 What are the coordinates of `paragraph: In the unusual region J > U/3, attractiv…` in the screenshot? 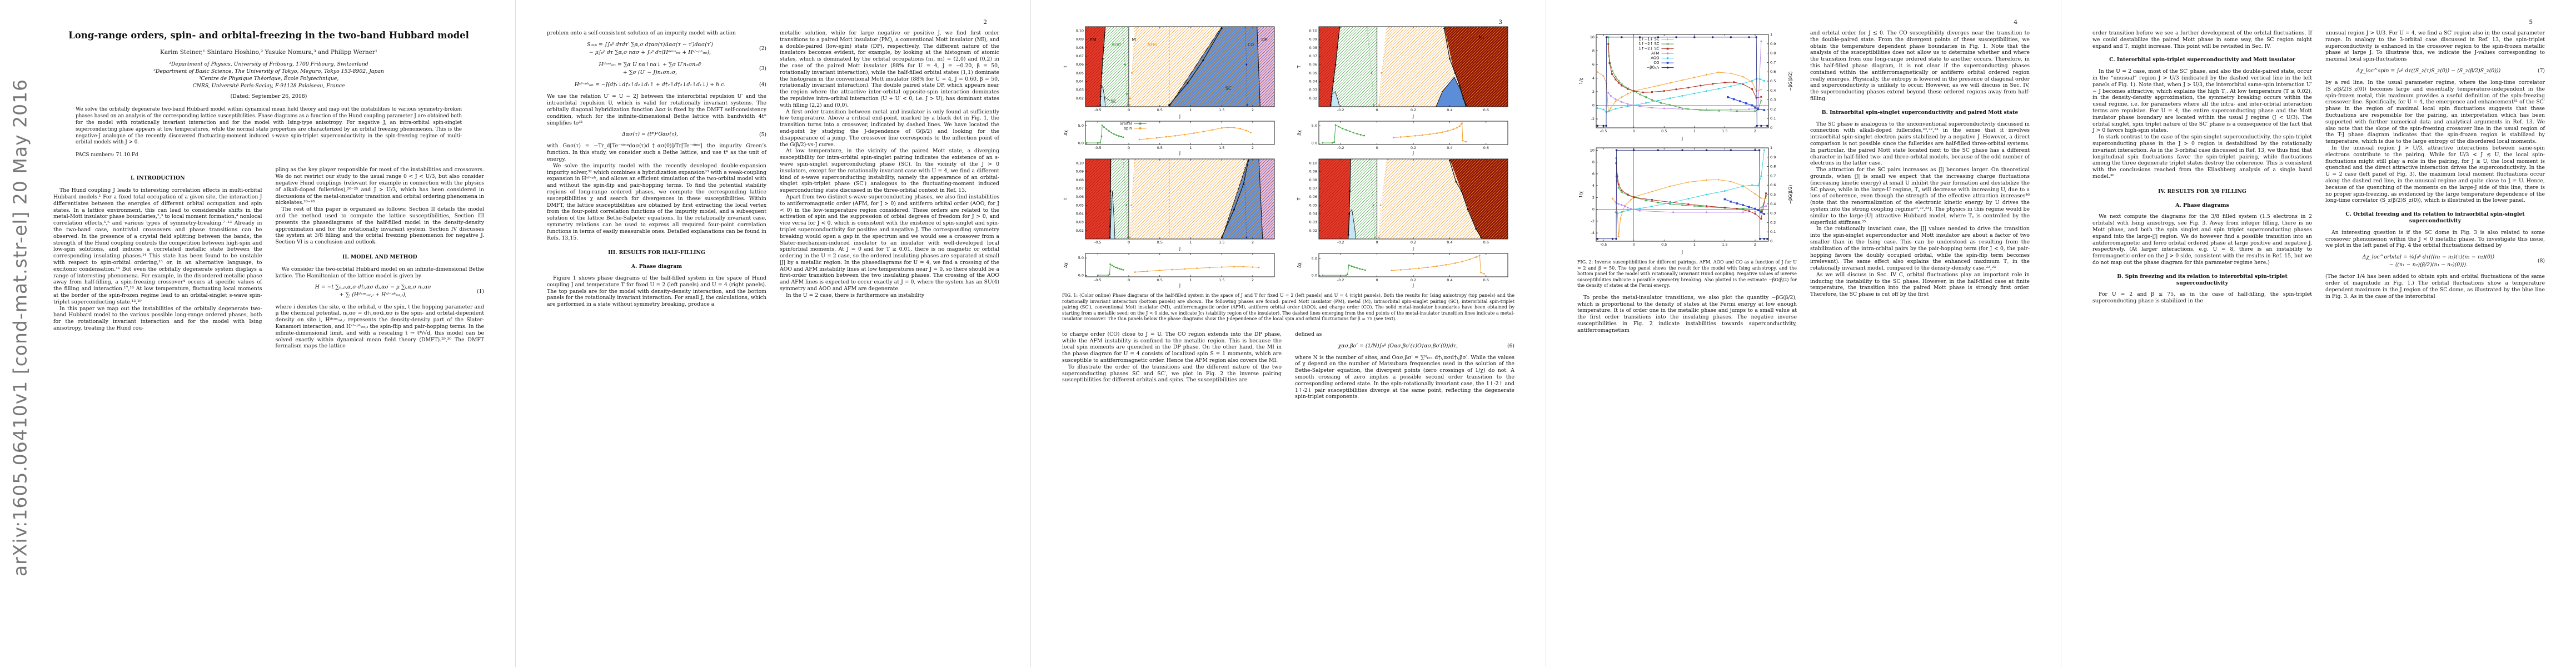 It's located at (2435, 174).